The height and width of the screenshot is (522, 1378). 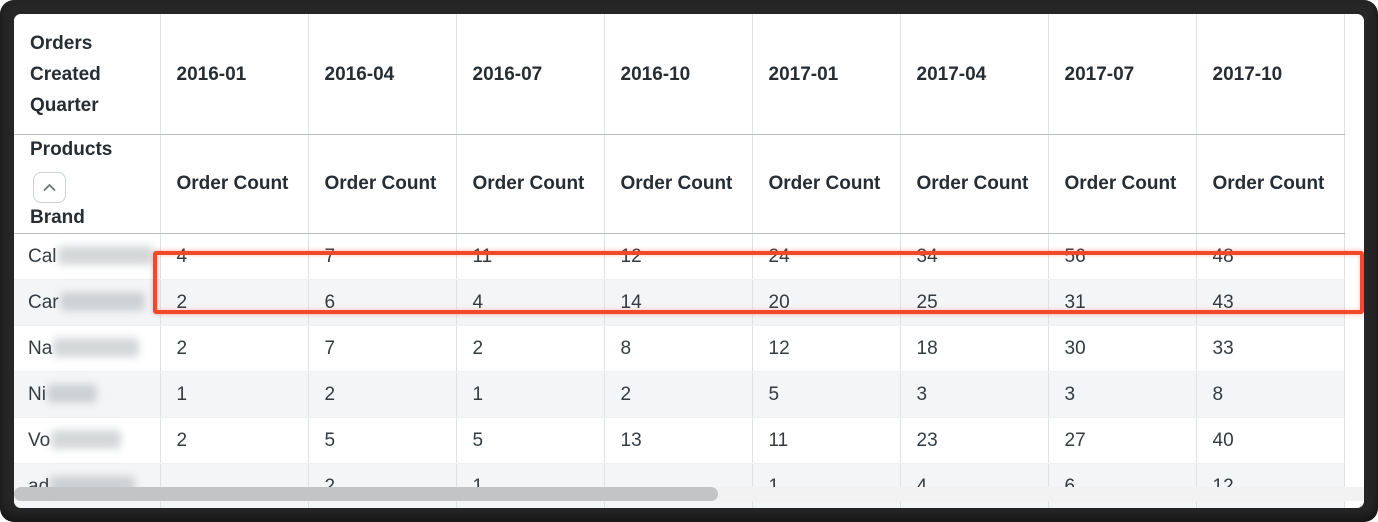 What do you see at coordinates (1122, 302) in the screenshot?
I see `value-cell: 31` at bounding box center [1122, 302].